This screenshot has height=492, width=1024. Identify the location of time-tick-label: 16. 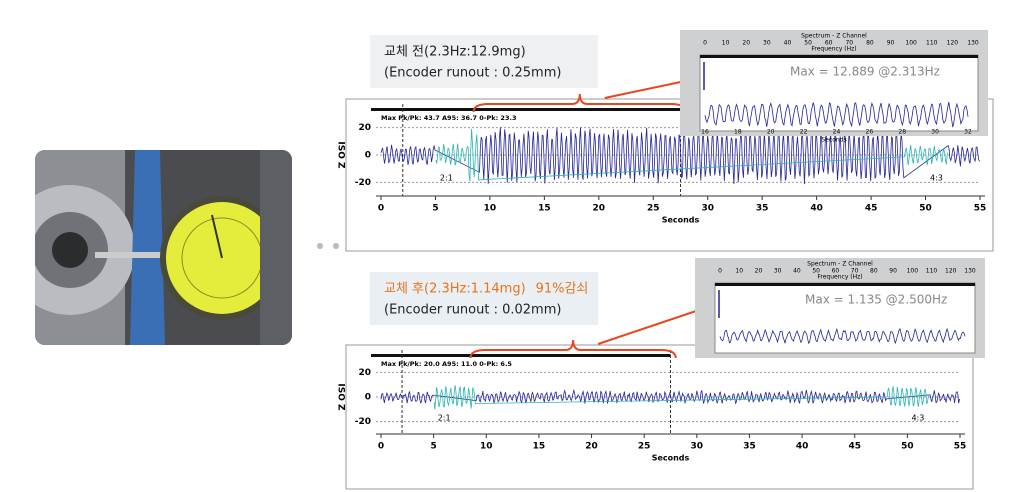
(705, 132).